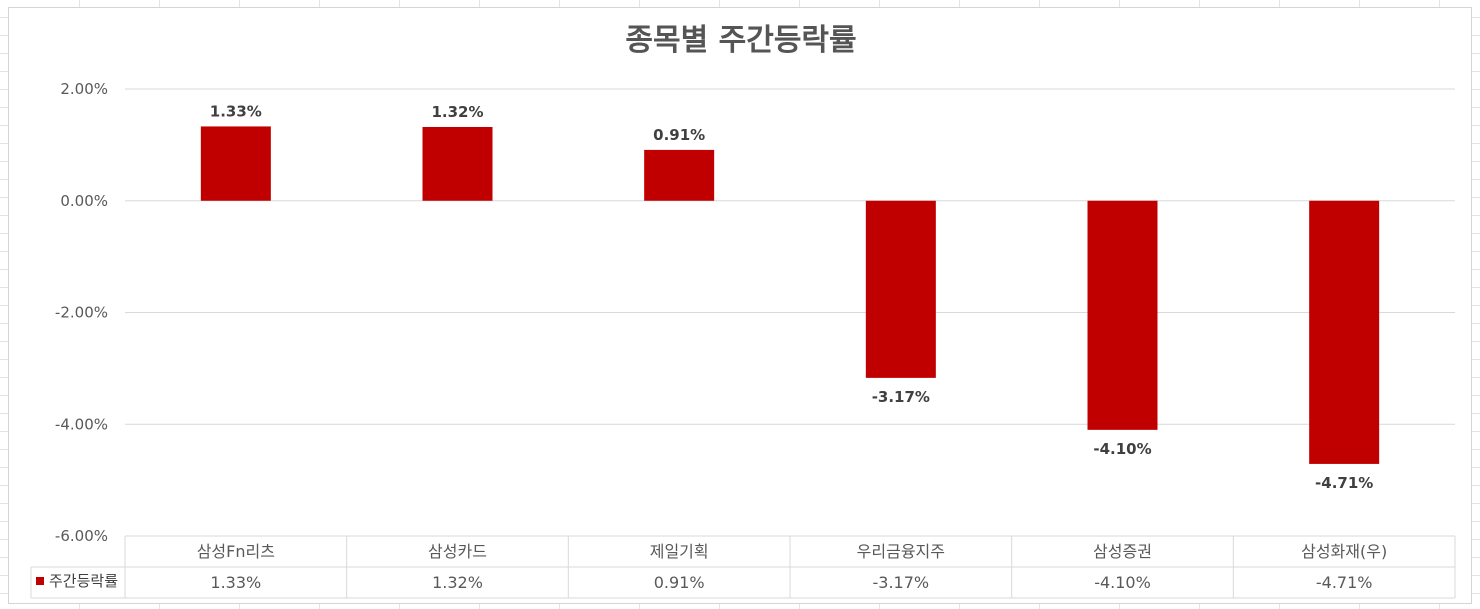 The height and width of the screenshot is (609, 1480). What do you see at coordinates (84, 89) in the screenshot?
I see `y-tick-label: 2.00%` at bounding box center [84, 89].